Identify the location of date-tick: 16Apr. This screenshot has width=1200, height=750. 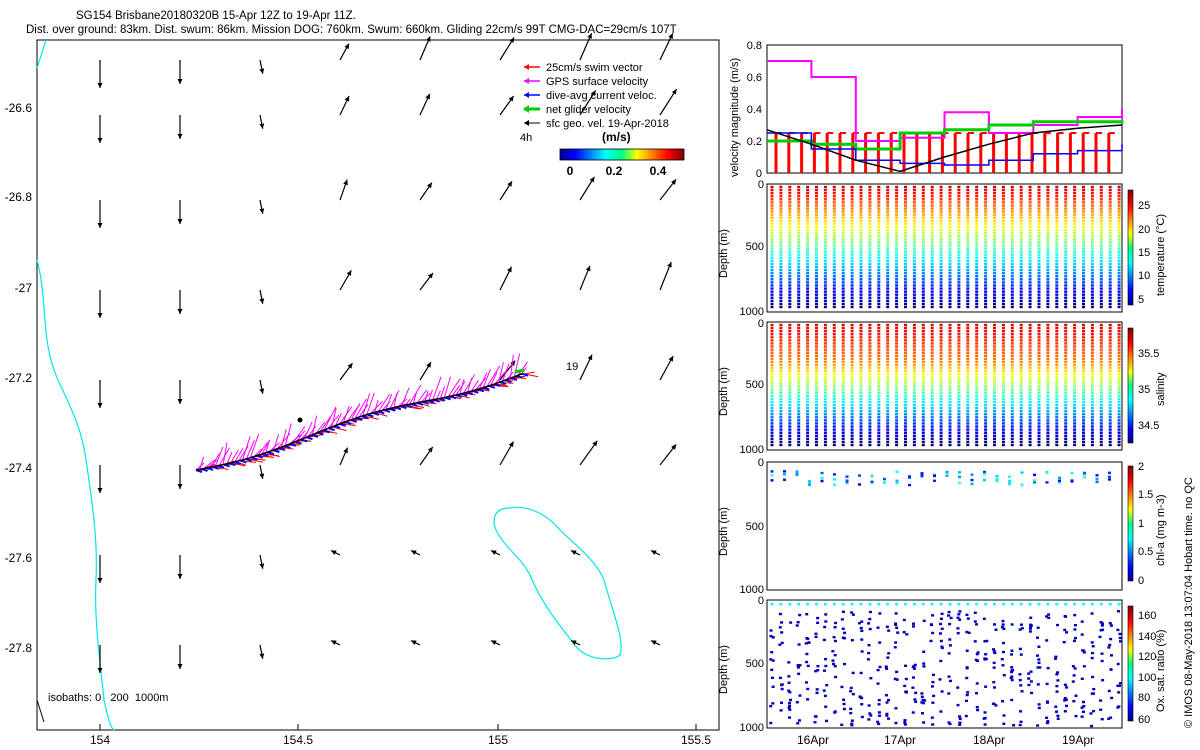
(813, 740).